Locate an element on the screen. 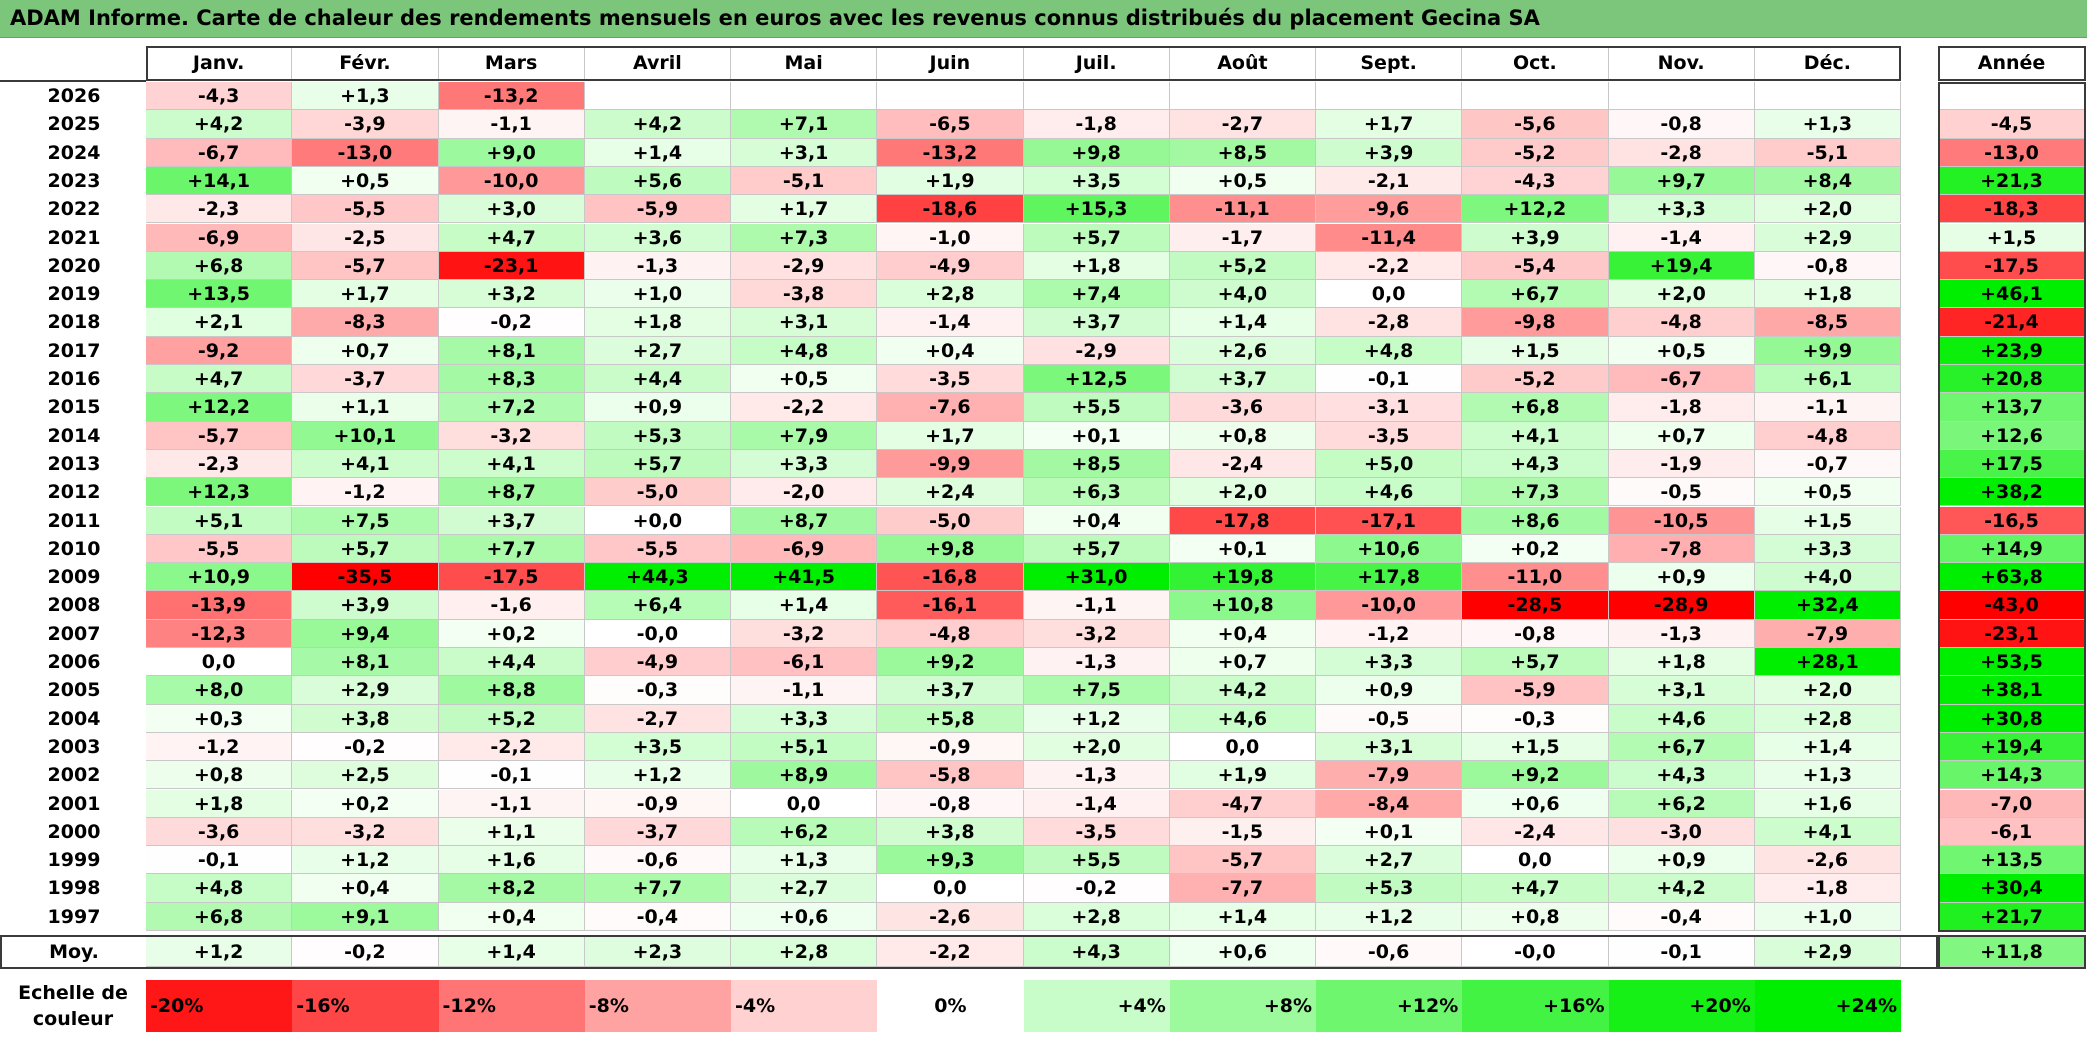 Image resolution: width=2087 pixels, height=1037 pixels. year-label: 2020 is located at coordinates (74, 265).